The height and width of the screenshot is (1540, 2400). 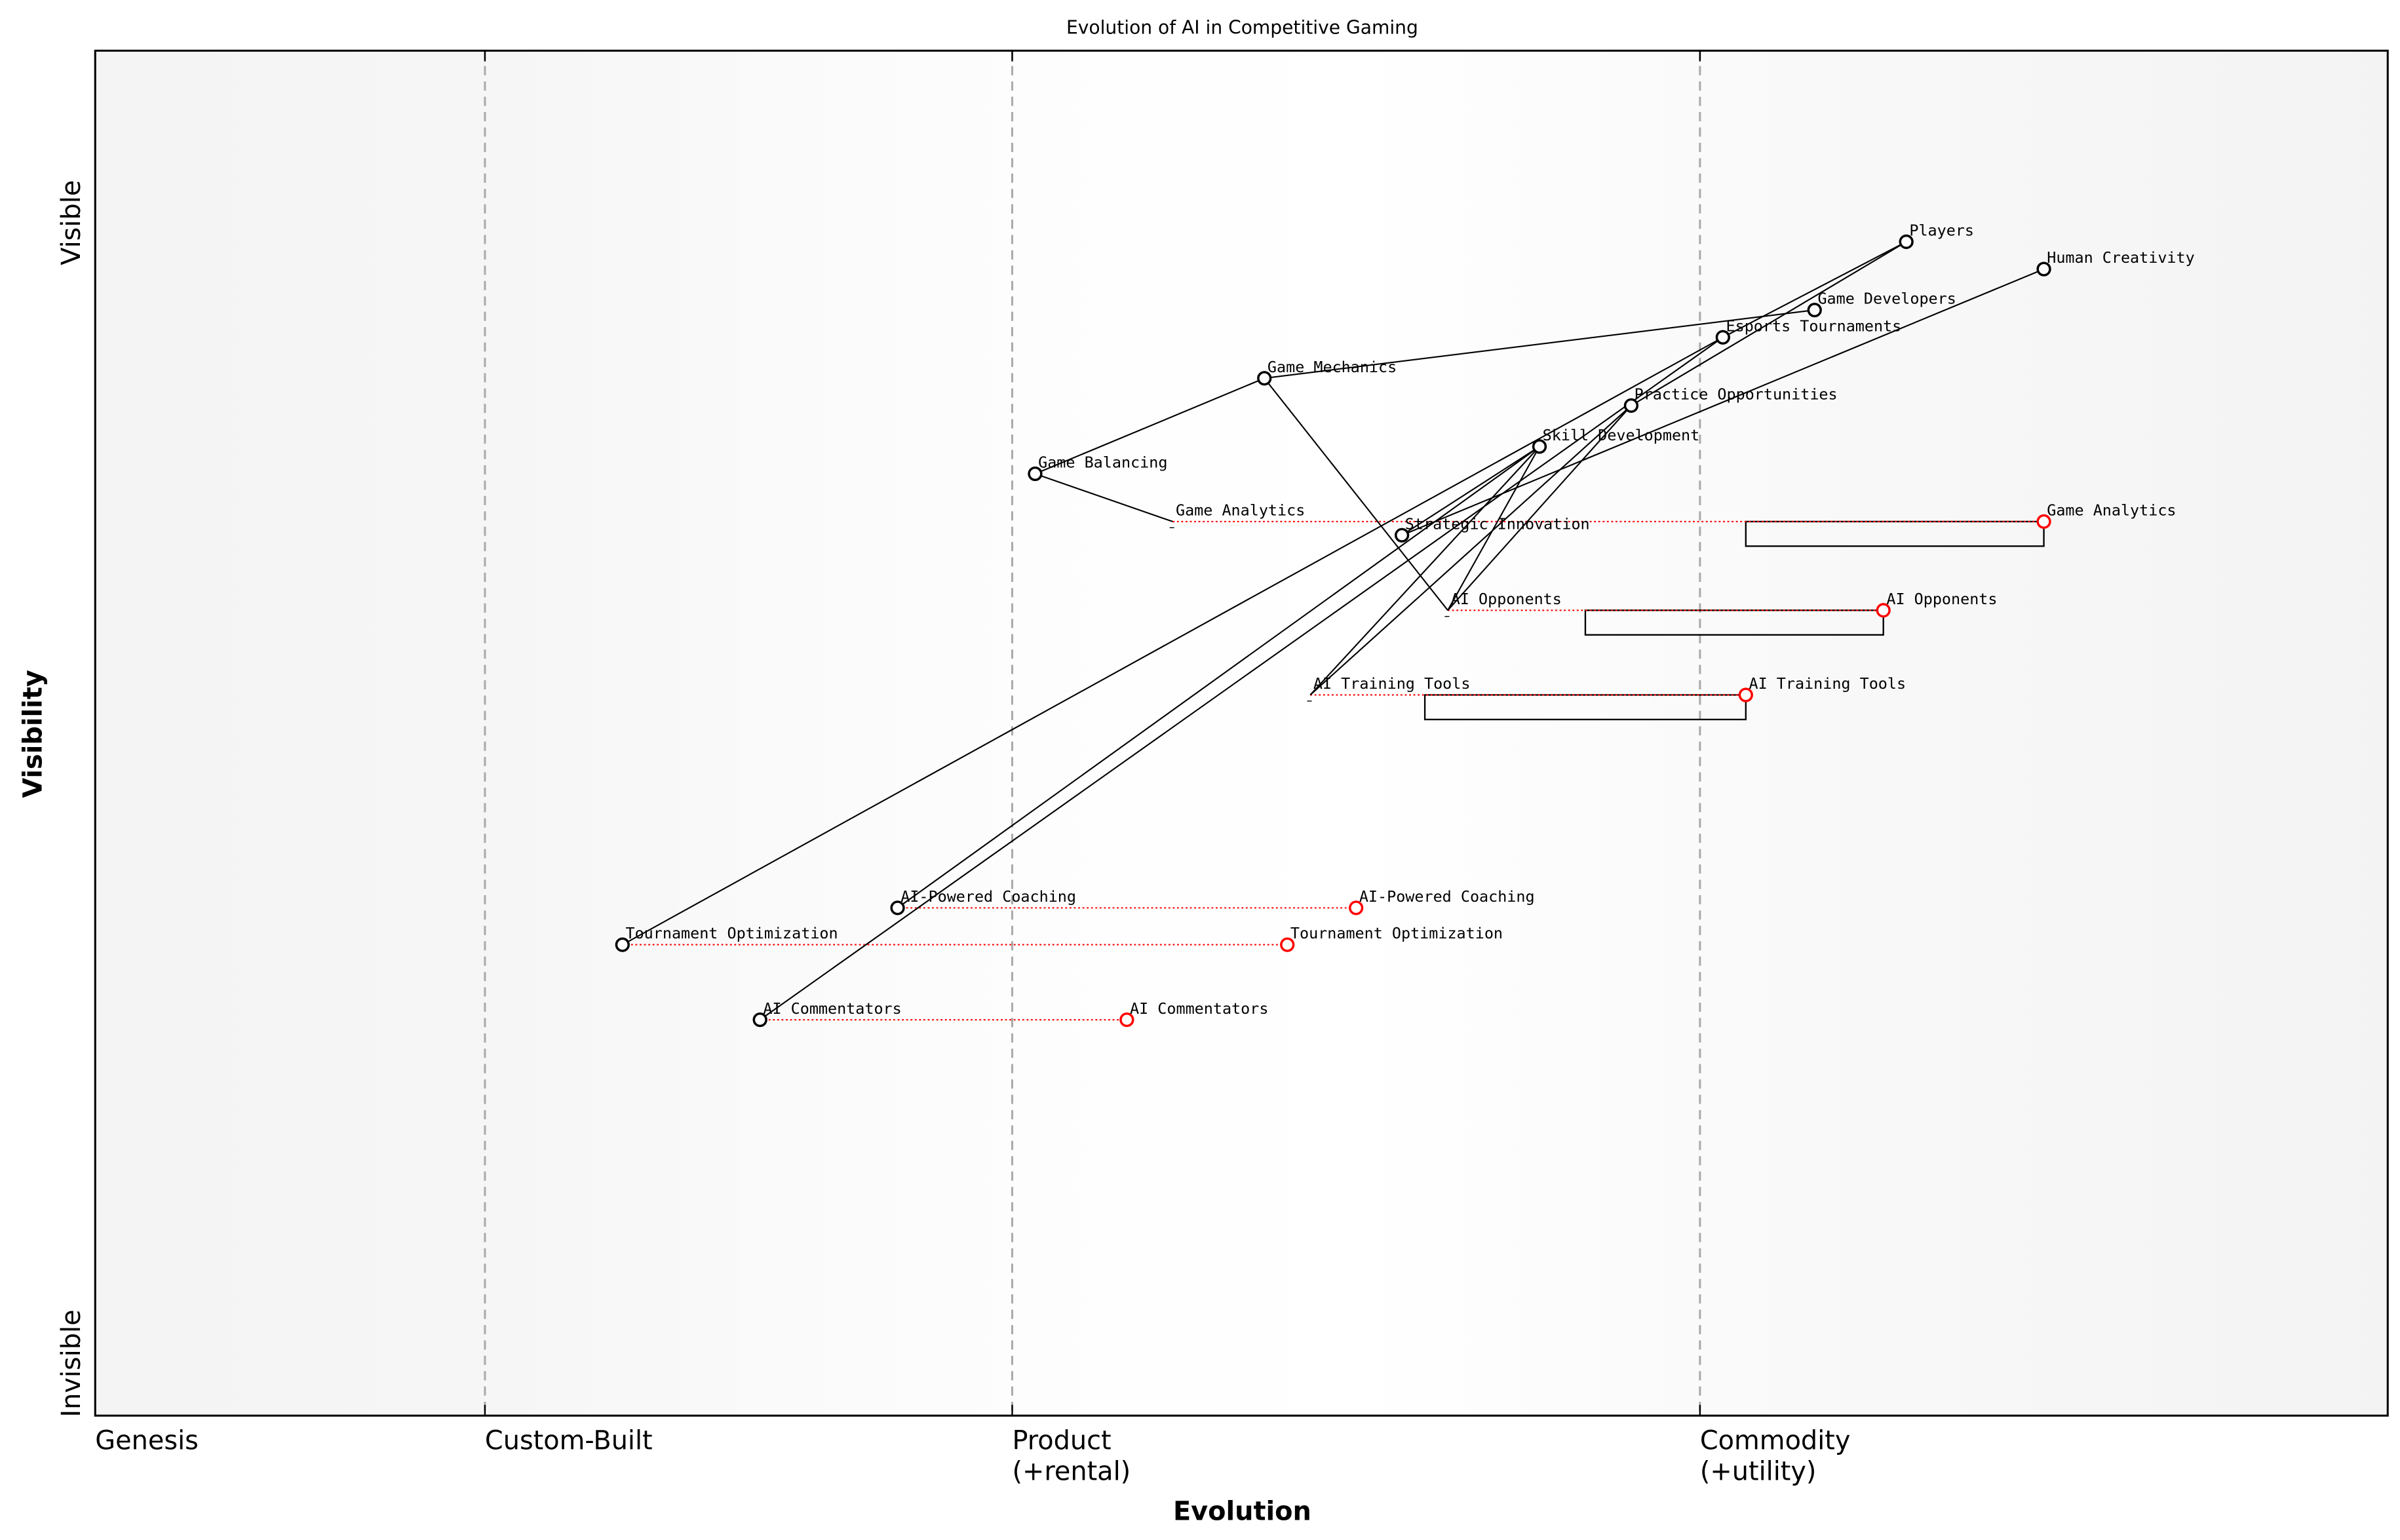 I want to click on map-title: Evolution of AI in Competitive Gaming, so click(x=1242, y=28).